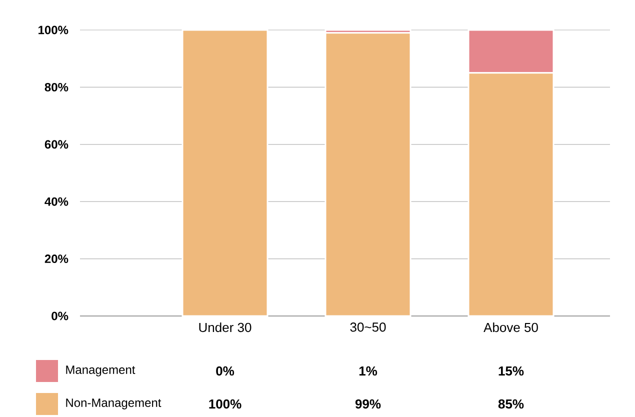  I want to click on legend-label: Non-Management, so click(114, 404).